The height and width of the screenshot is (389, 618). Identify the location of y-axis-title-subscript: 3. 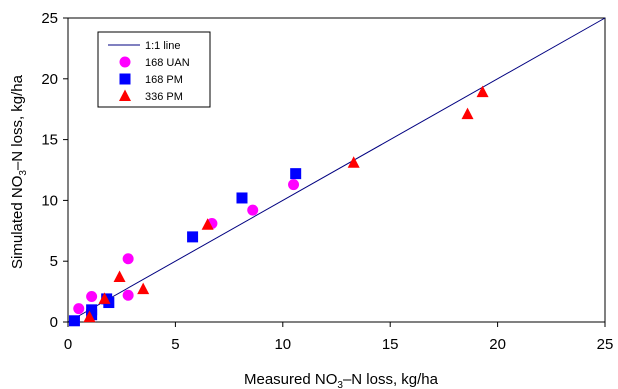
(23, 173).